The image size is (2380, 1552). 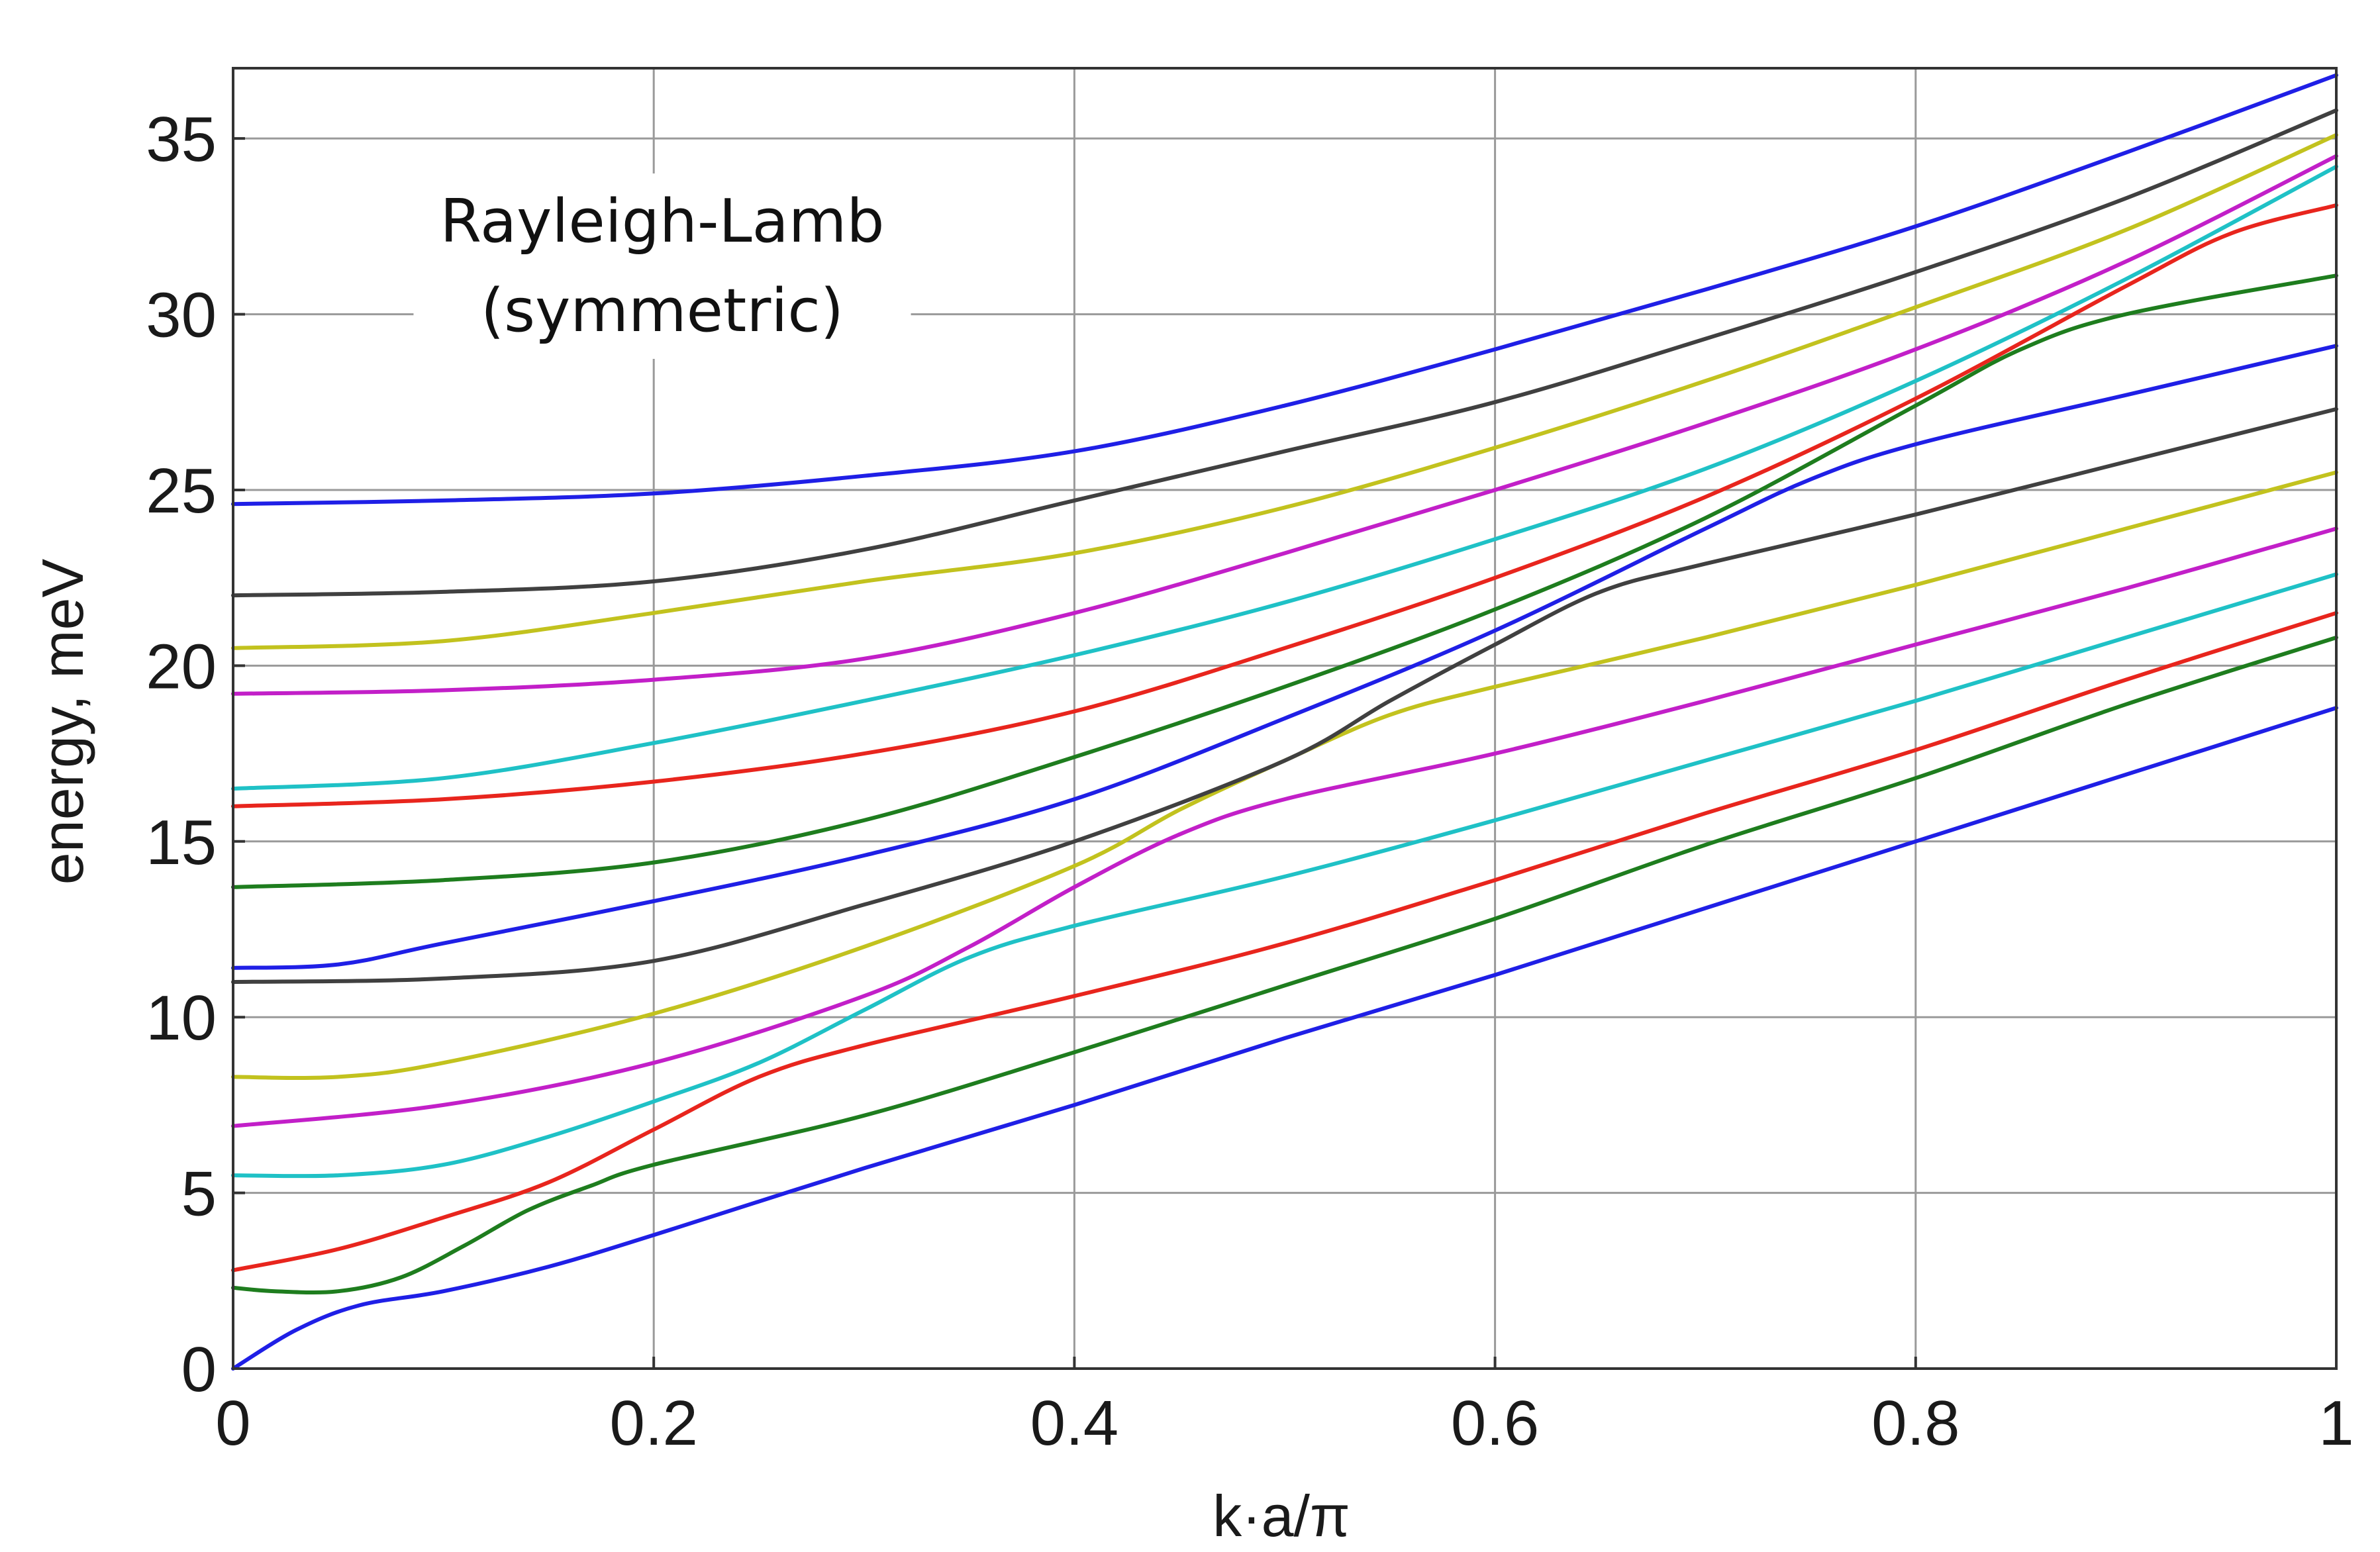 I want to click on y-axis-ticks: 0 5 10 15 20 25 30 35, so click(x=196, y=754).